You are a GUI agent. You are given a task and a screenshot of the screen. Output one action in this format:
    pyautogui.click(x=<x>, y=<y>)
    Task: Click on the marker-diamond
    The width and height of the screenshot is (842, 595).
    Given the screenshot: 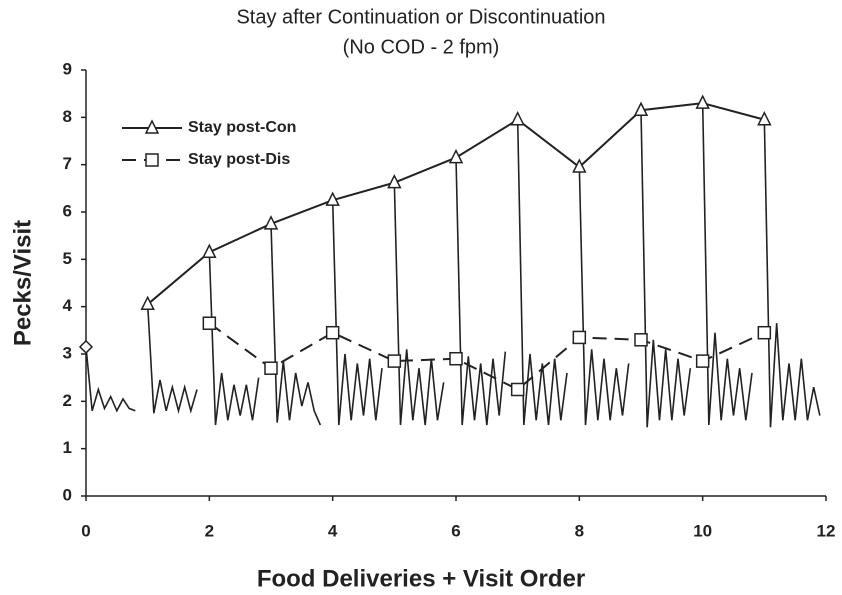 What is the action you would take?
    pyautogui.click(x=86, y=346)
    